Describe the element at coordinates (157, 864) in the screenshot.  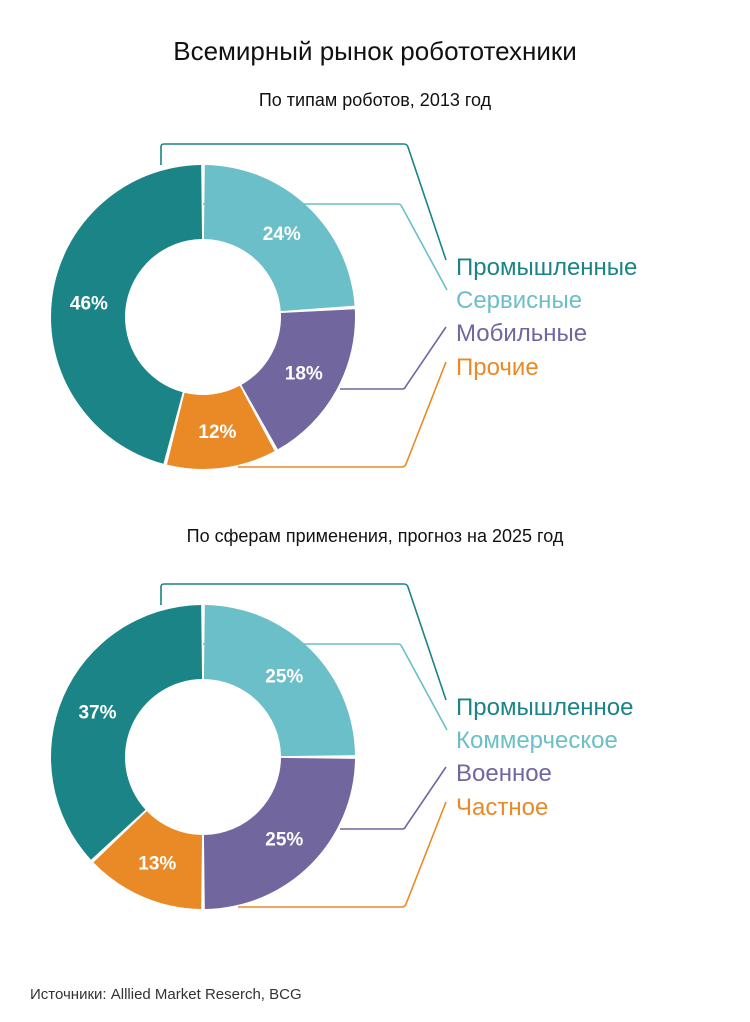
I see `chart2-slice-label-3: 13%` at that location.